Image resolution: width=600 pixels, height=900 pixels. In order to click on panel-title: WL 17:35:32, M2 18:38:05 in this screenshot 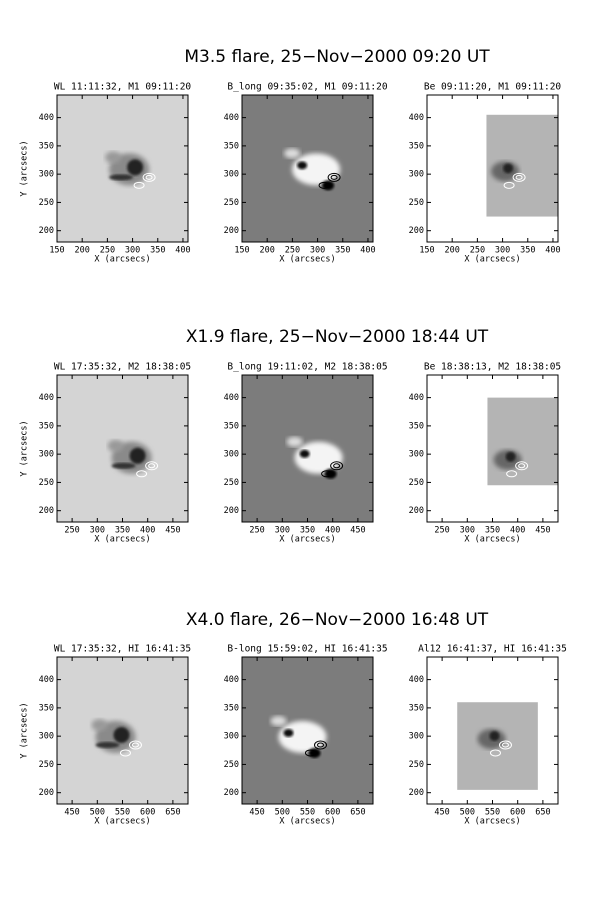, I will do `click(122, 367)`.